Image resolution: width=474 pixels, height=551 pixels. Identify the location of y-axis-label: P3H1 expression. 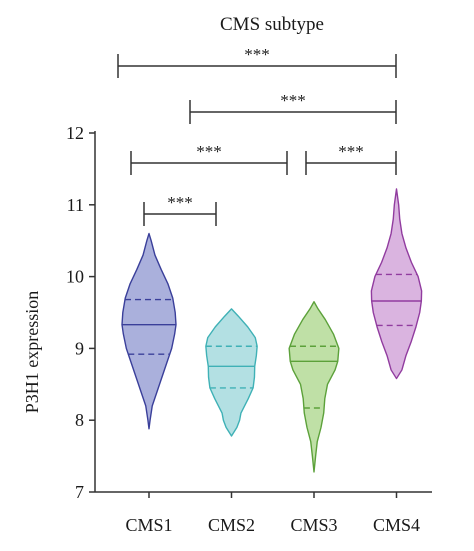
(32, 352).